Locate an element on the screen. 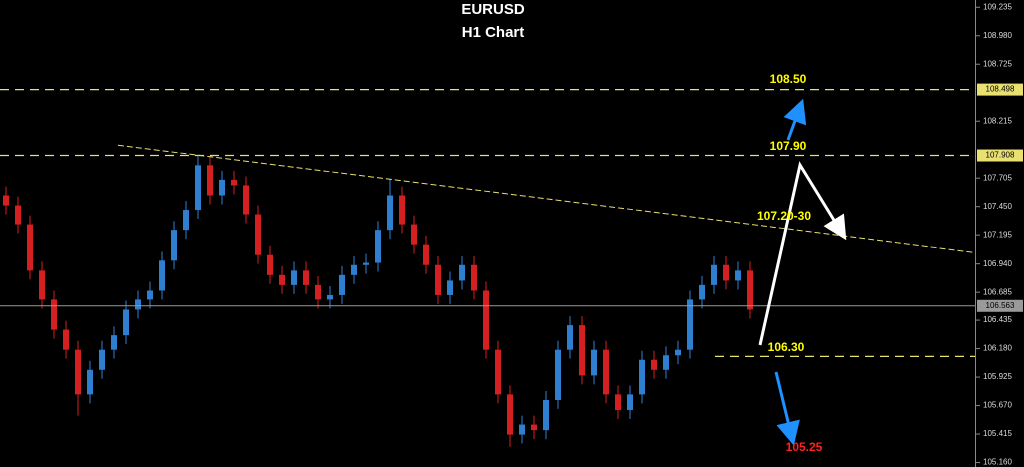 Image resolution: width=1024 pixels, height=467 pixels. annotation: 107.90 is located at coordinates (788, 146).